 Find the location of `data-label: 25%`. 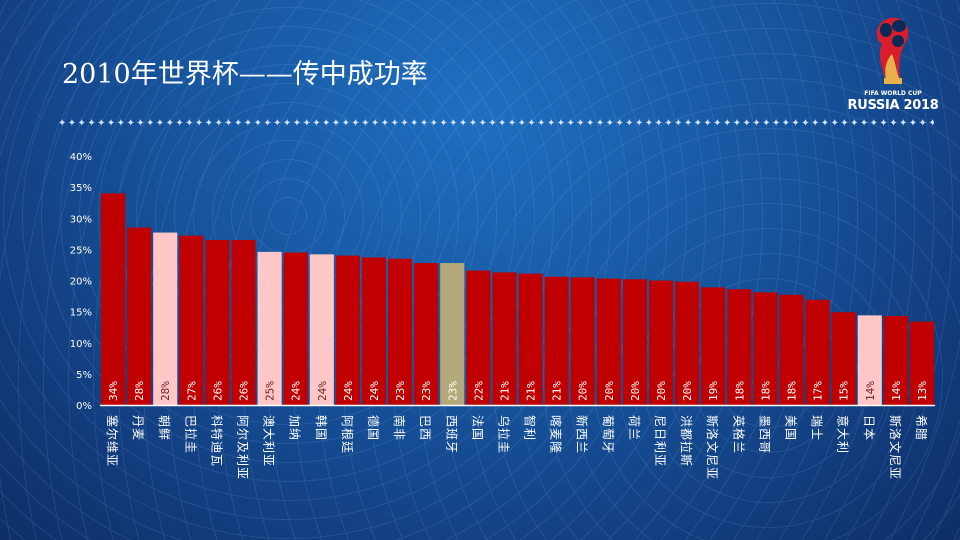

data-label: 25% is located at coordinates (270, 391).